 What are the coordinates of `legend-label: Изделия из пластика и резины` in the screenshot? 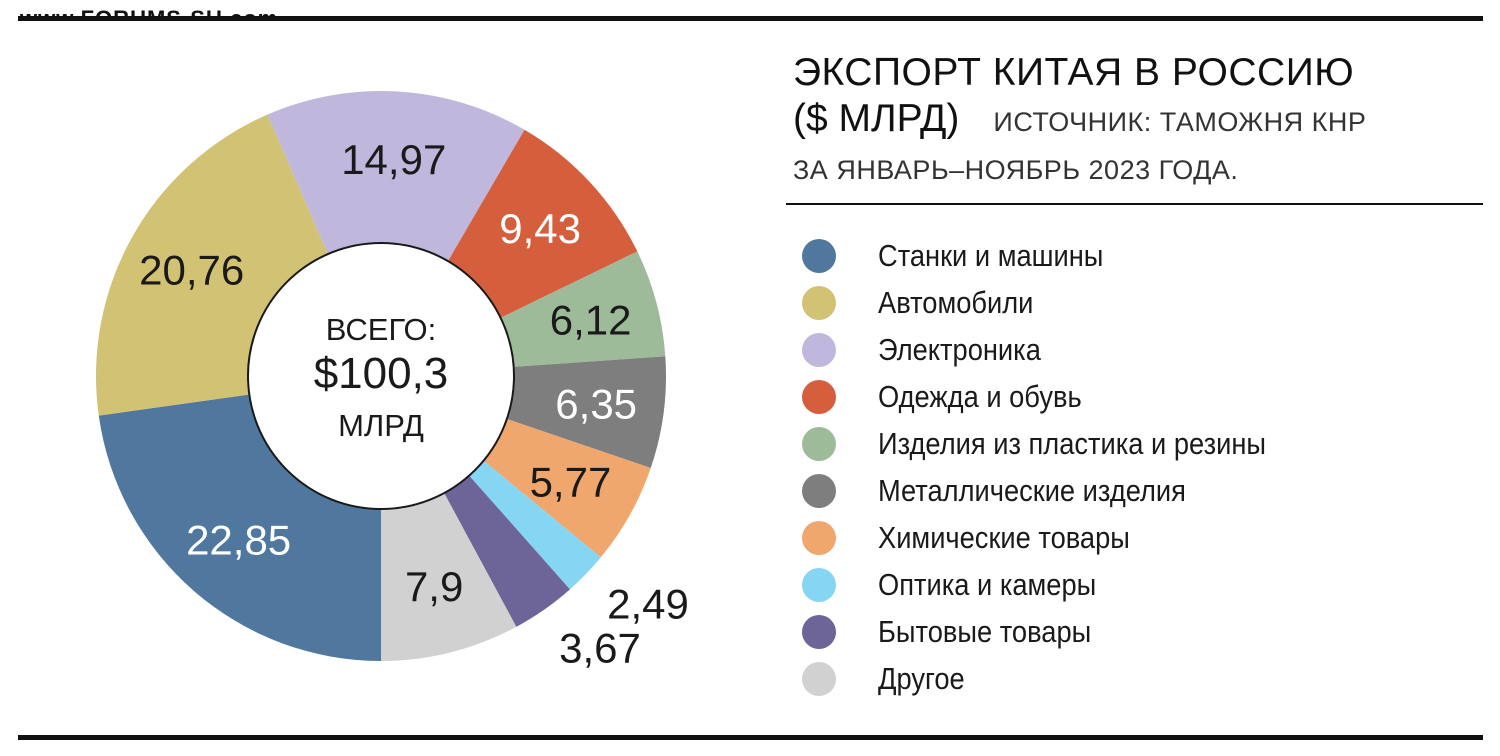 It's located at (1072, 443).